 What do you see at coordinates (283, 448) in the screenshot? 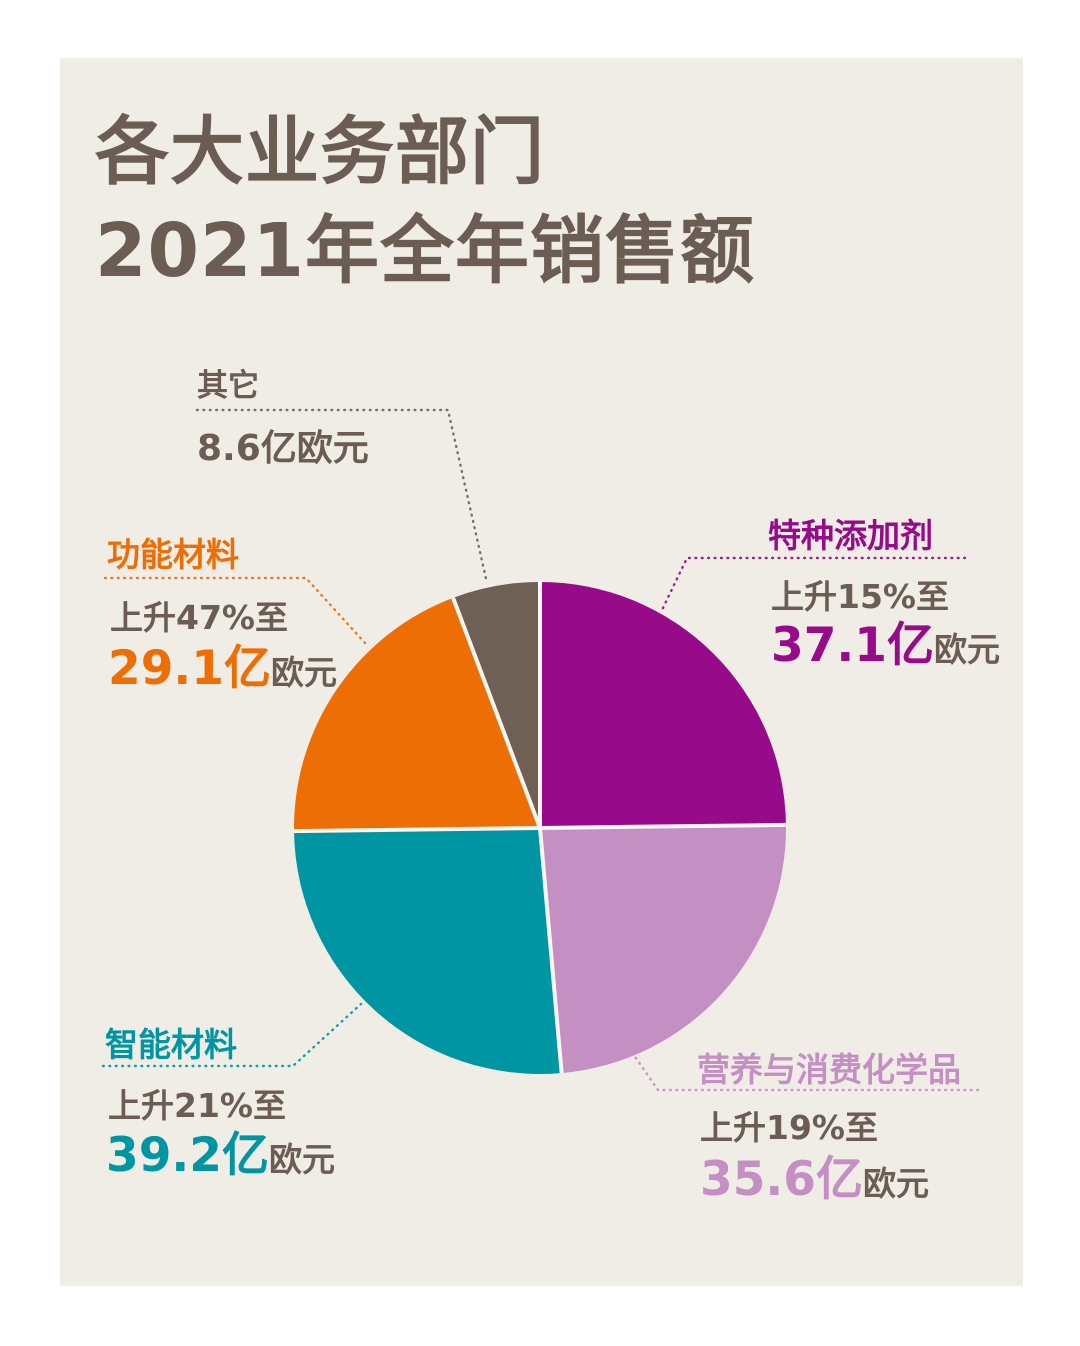
I see `callout-other-value: 8.6亿欧元` at bounding box center [283, 448].